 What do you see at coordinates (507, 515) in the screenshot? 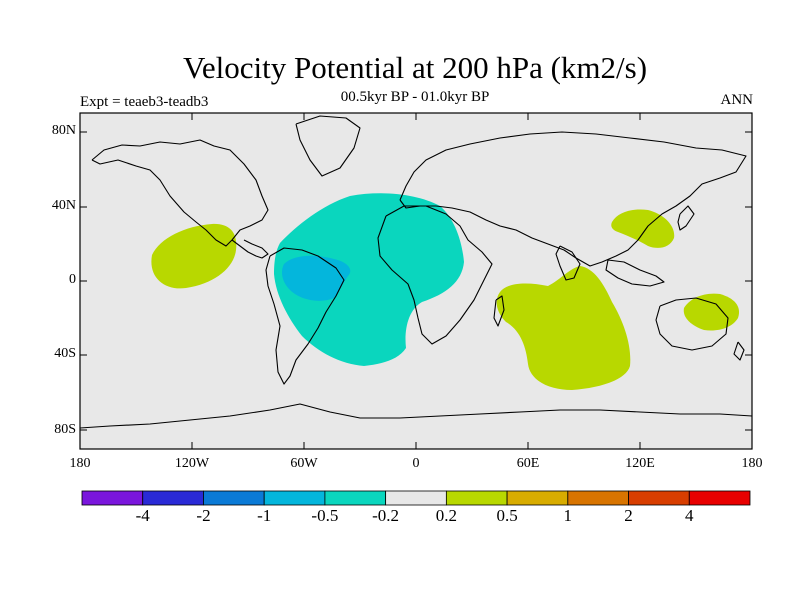
I see `colorbar-label-6: 0.5` at bounding box center [507, 515].